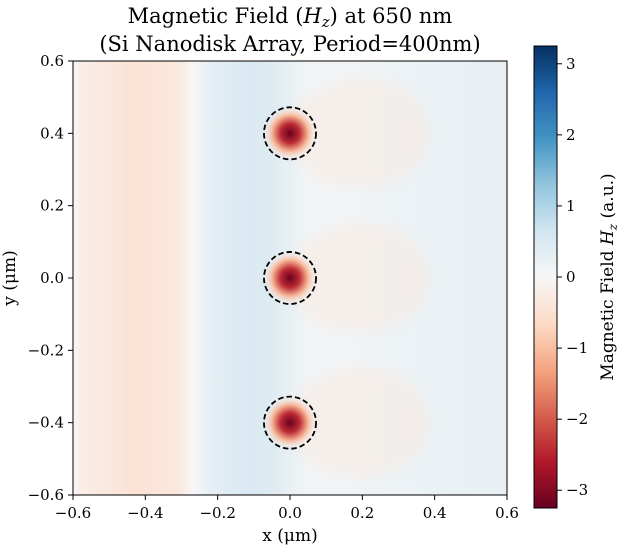  What do you see at coordinates (10, 278) in the screenshot?
I see `y-axis-label: y (μm)` at bounding box center [10, 278].